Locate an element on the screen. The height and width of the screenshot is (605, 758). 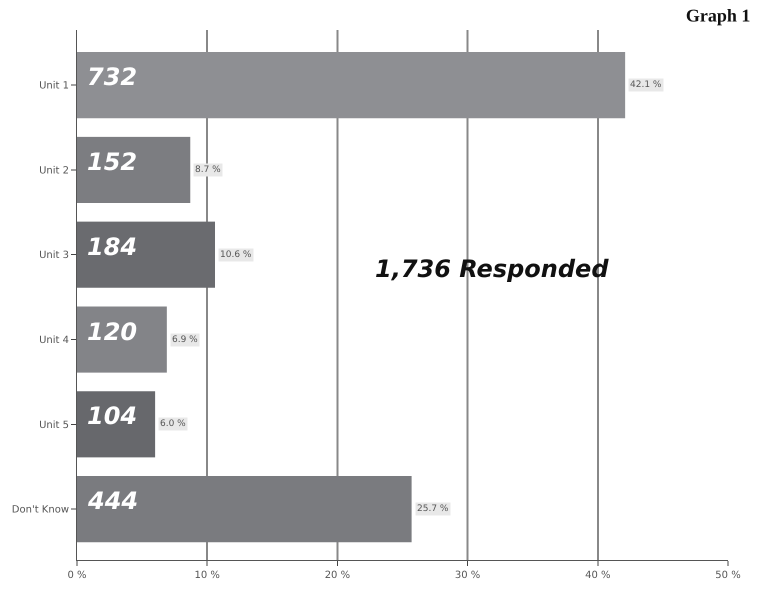
data-label: 6.0 % is located at coordinates (173, 424).